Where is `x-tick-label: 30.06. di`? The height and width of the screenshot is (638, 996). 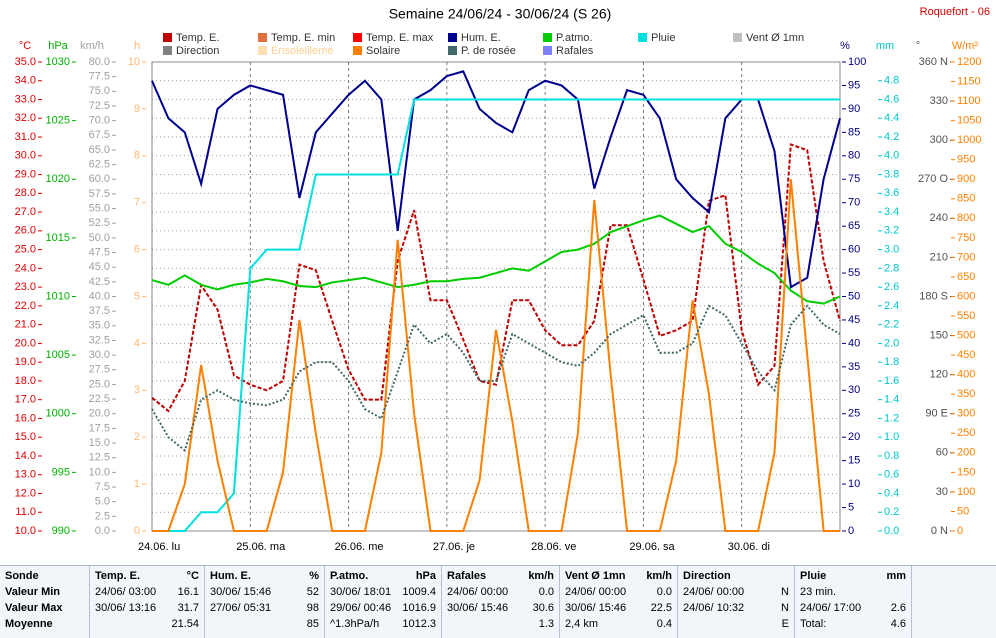
x-tick-label: 30.06. di is located at coordinates (749, 547).